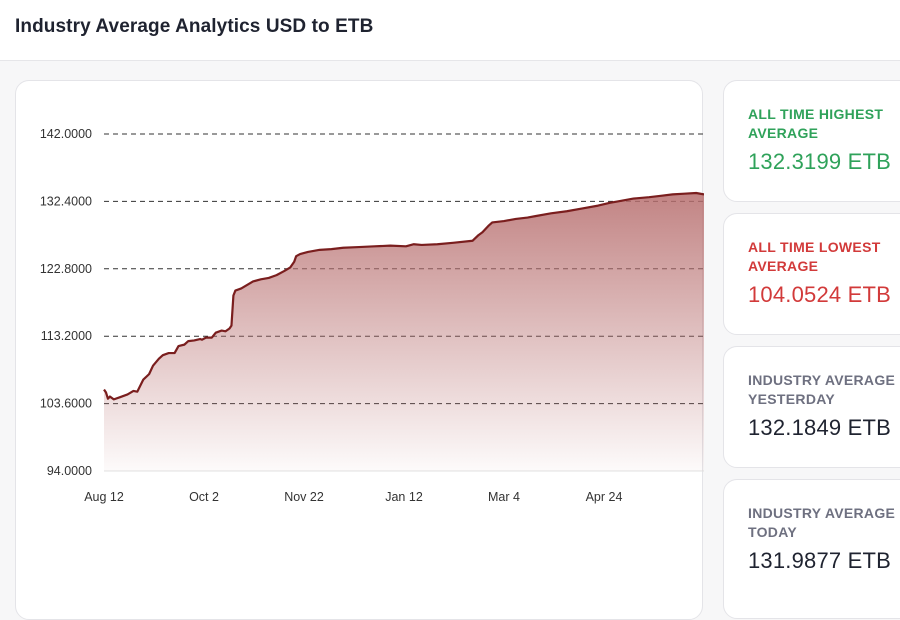  I want to click on y-tick-label: 103.6000, so click(66, 404).